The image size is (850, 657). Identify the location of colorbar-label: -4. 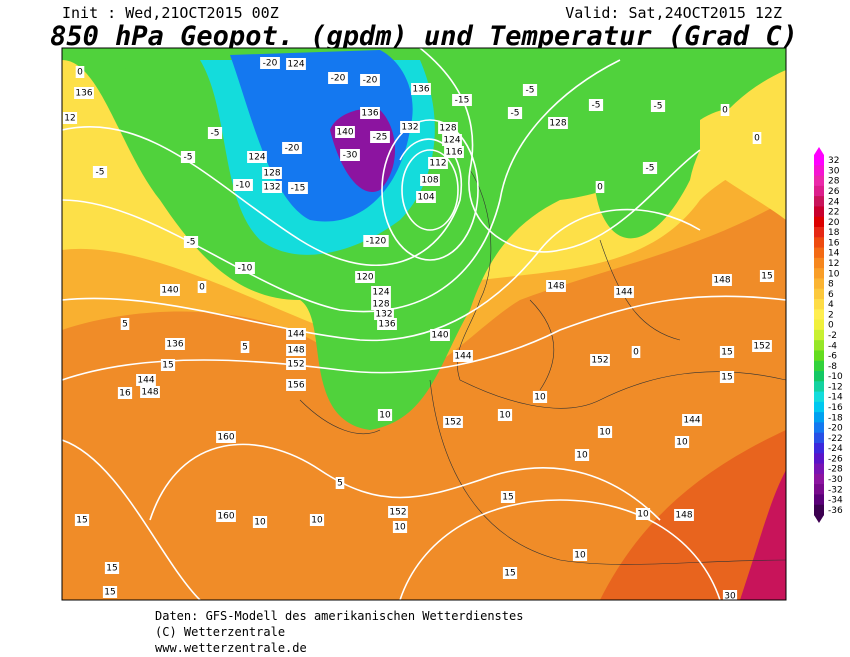
(832, 346).